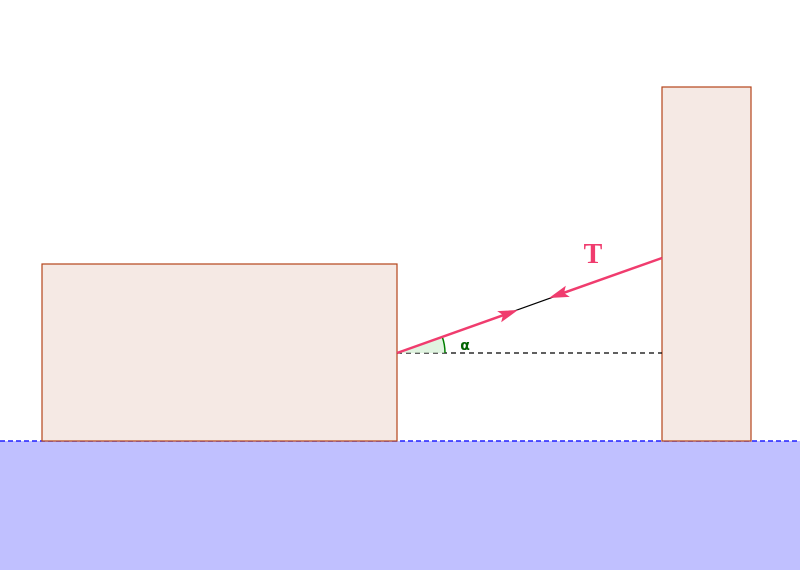  What do you see at coordinates (593, 254) in the screenshot?
I see `force-label: T` at bounding box center [593, 254].